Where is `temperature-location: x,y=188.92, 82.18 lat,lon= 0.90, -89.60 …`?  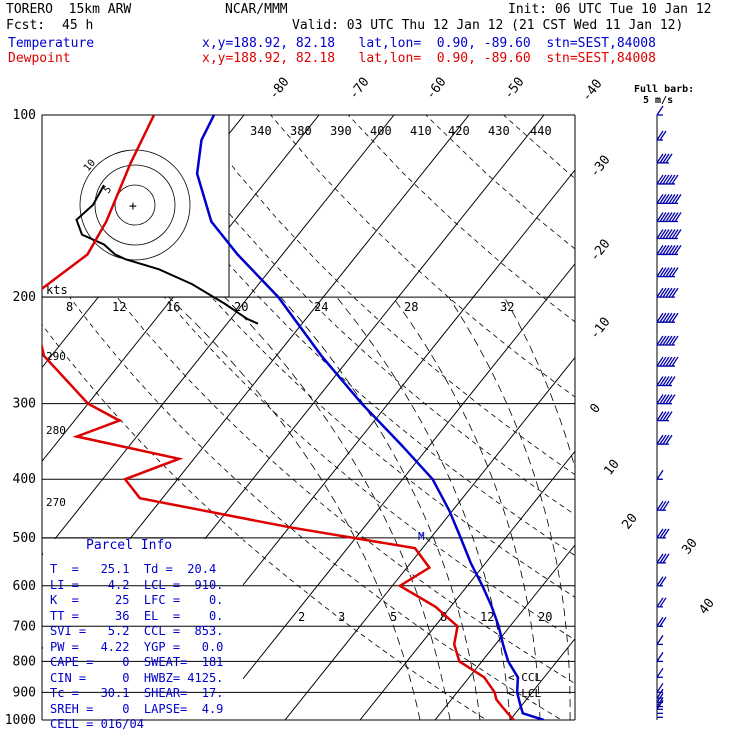 temperature-location: x,y=188.92, 82.18 lat,lon= 0.90, -89.60 … is located at coordinates (429, 43).